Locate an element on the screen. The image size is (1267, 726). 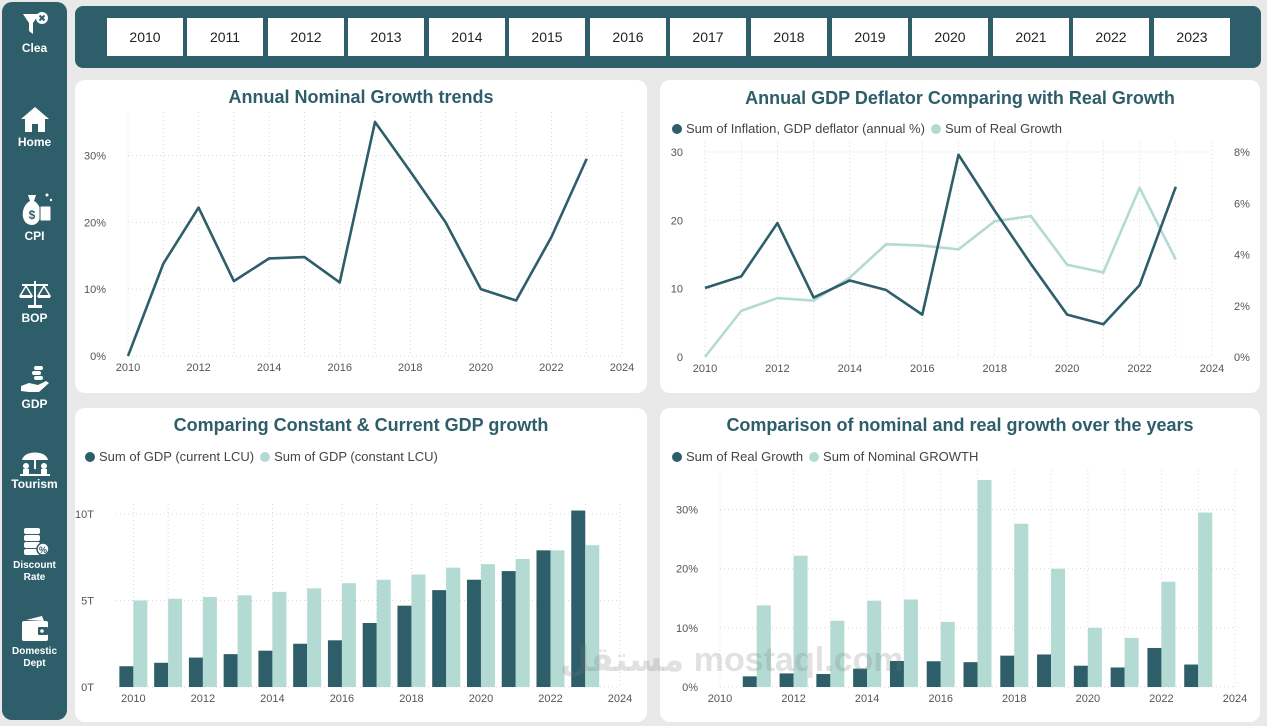
bar-current-2018 is located at coordinates (404, 646).